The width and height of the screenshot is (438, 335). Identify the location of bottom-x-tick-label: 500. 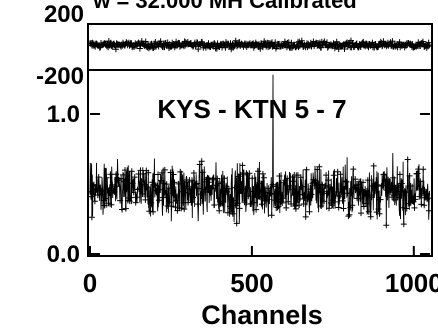
(251, 283).